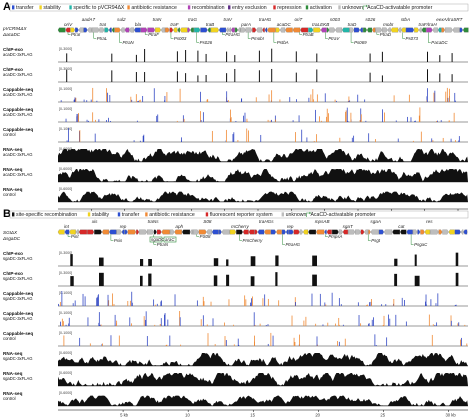 The image size is (474, 418). I want to click on promoter-label: Psgt, so click(376, 240).